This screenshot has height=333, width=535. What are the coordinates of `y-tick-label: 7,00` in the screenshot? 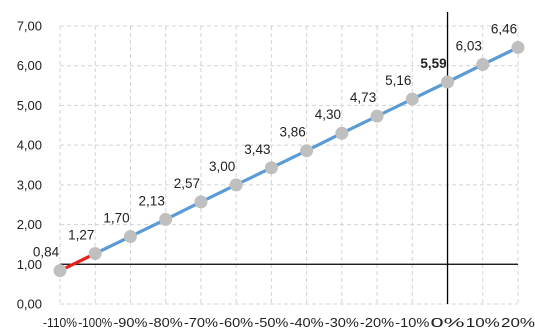 It's located at (29, 26).